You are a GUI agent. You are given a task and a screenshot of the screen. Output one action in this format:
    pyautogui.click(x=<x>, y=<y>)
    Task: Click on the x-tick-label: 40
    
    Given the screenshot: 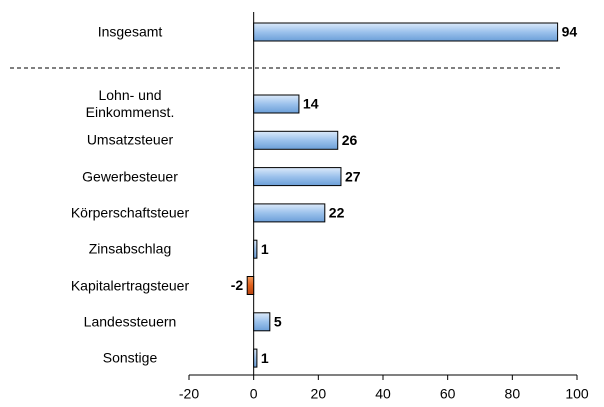 What is the action you would take?
    pyautogui.click(x=383, y=394)
    